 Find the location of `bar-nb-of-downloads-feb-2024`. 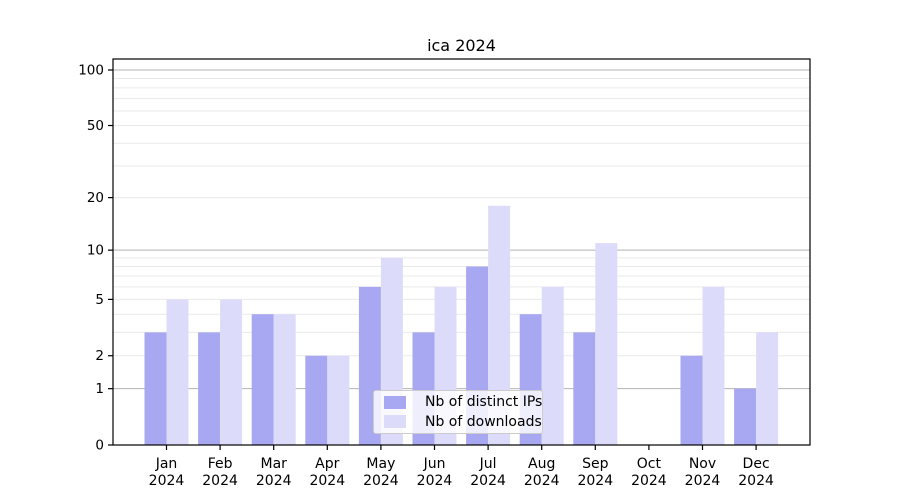

bar-nb-of-downloads-feb-2024 is located at coordinates (231, 372).